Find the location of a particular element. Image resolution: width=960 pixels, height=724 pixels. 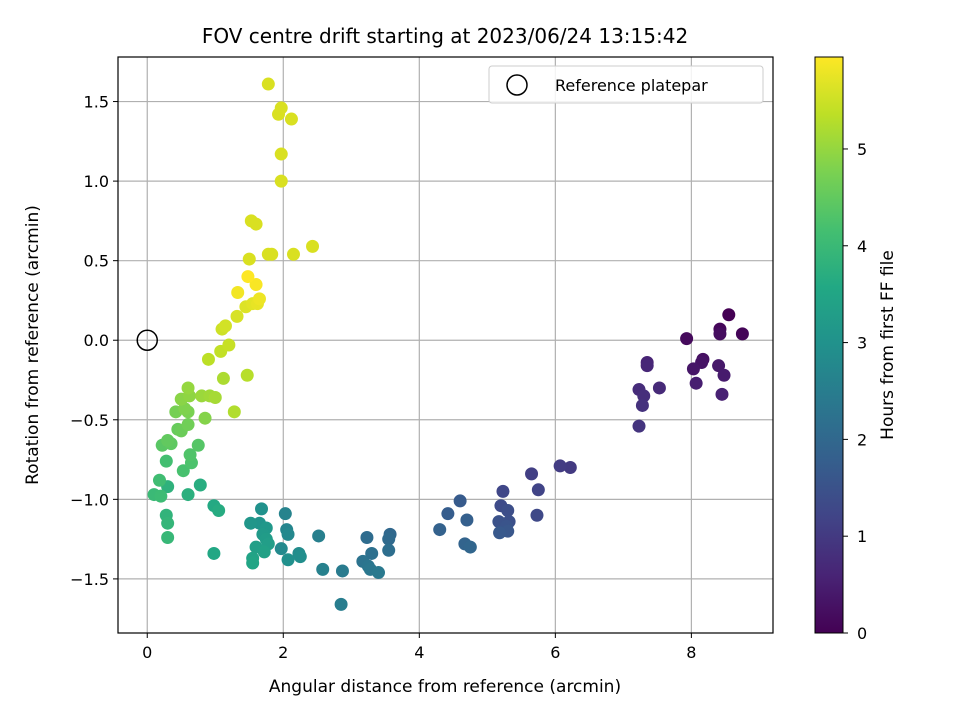

colorbar-tick-label: 1 is located at coordinates (862, 536).